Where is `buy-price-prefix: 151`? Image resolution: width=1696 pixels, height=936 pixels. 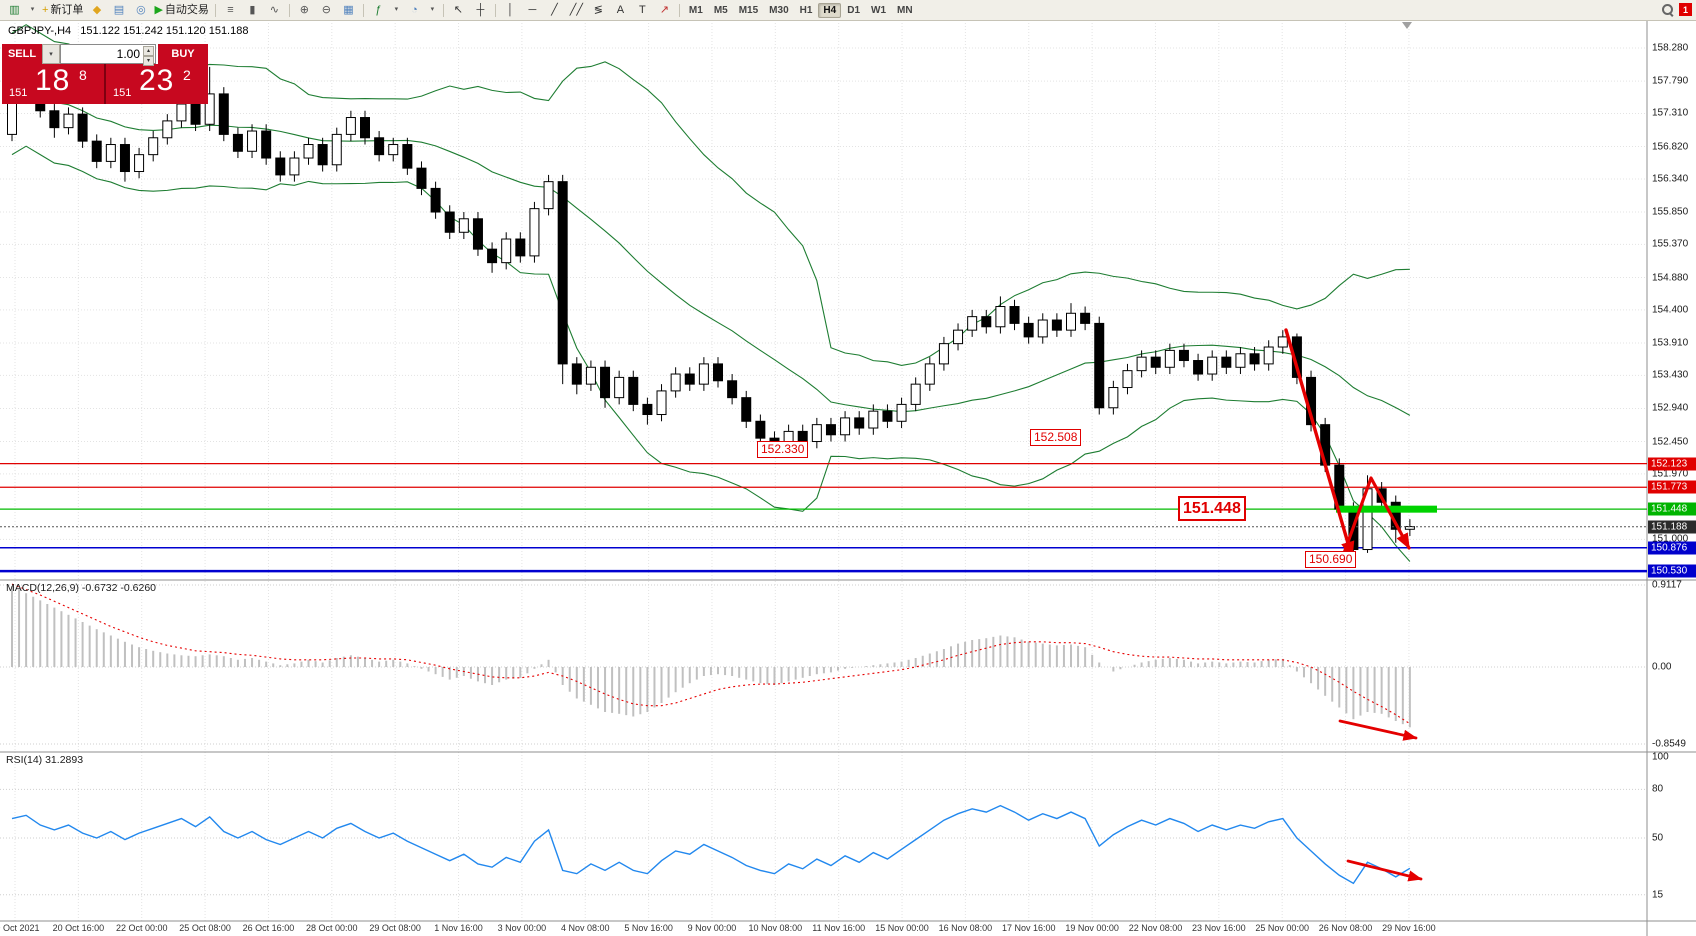 buy-price-prefix: 151 is located at coordinates (122, 93).